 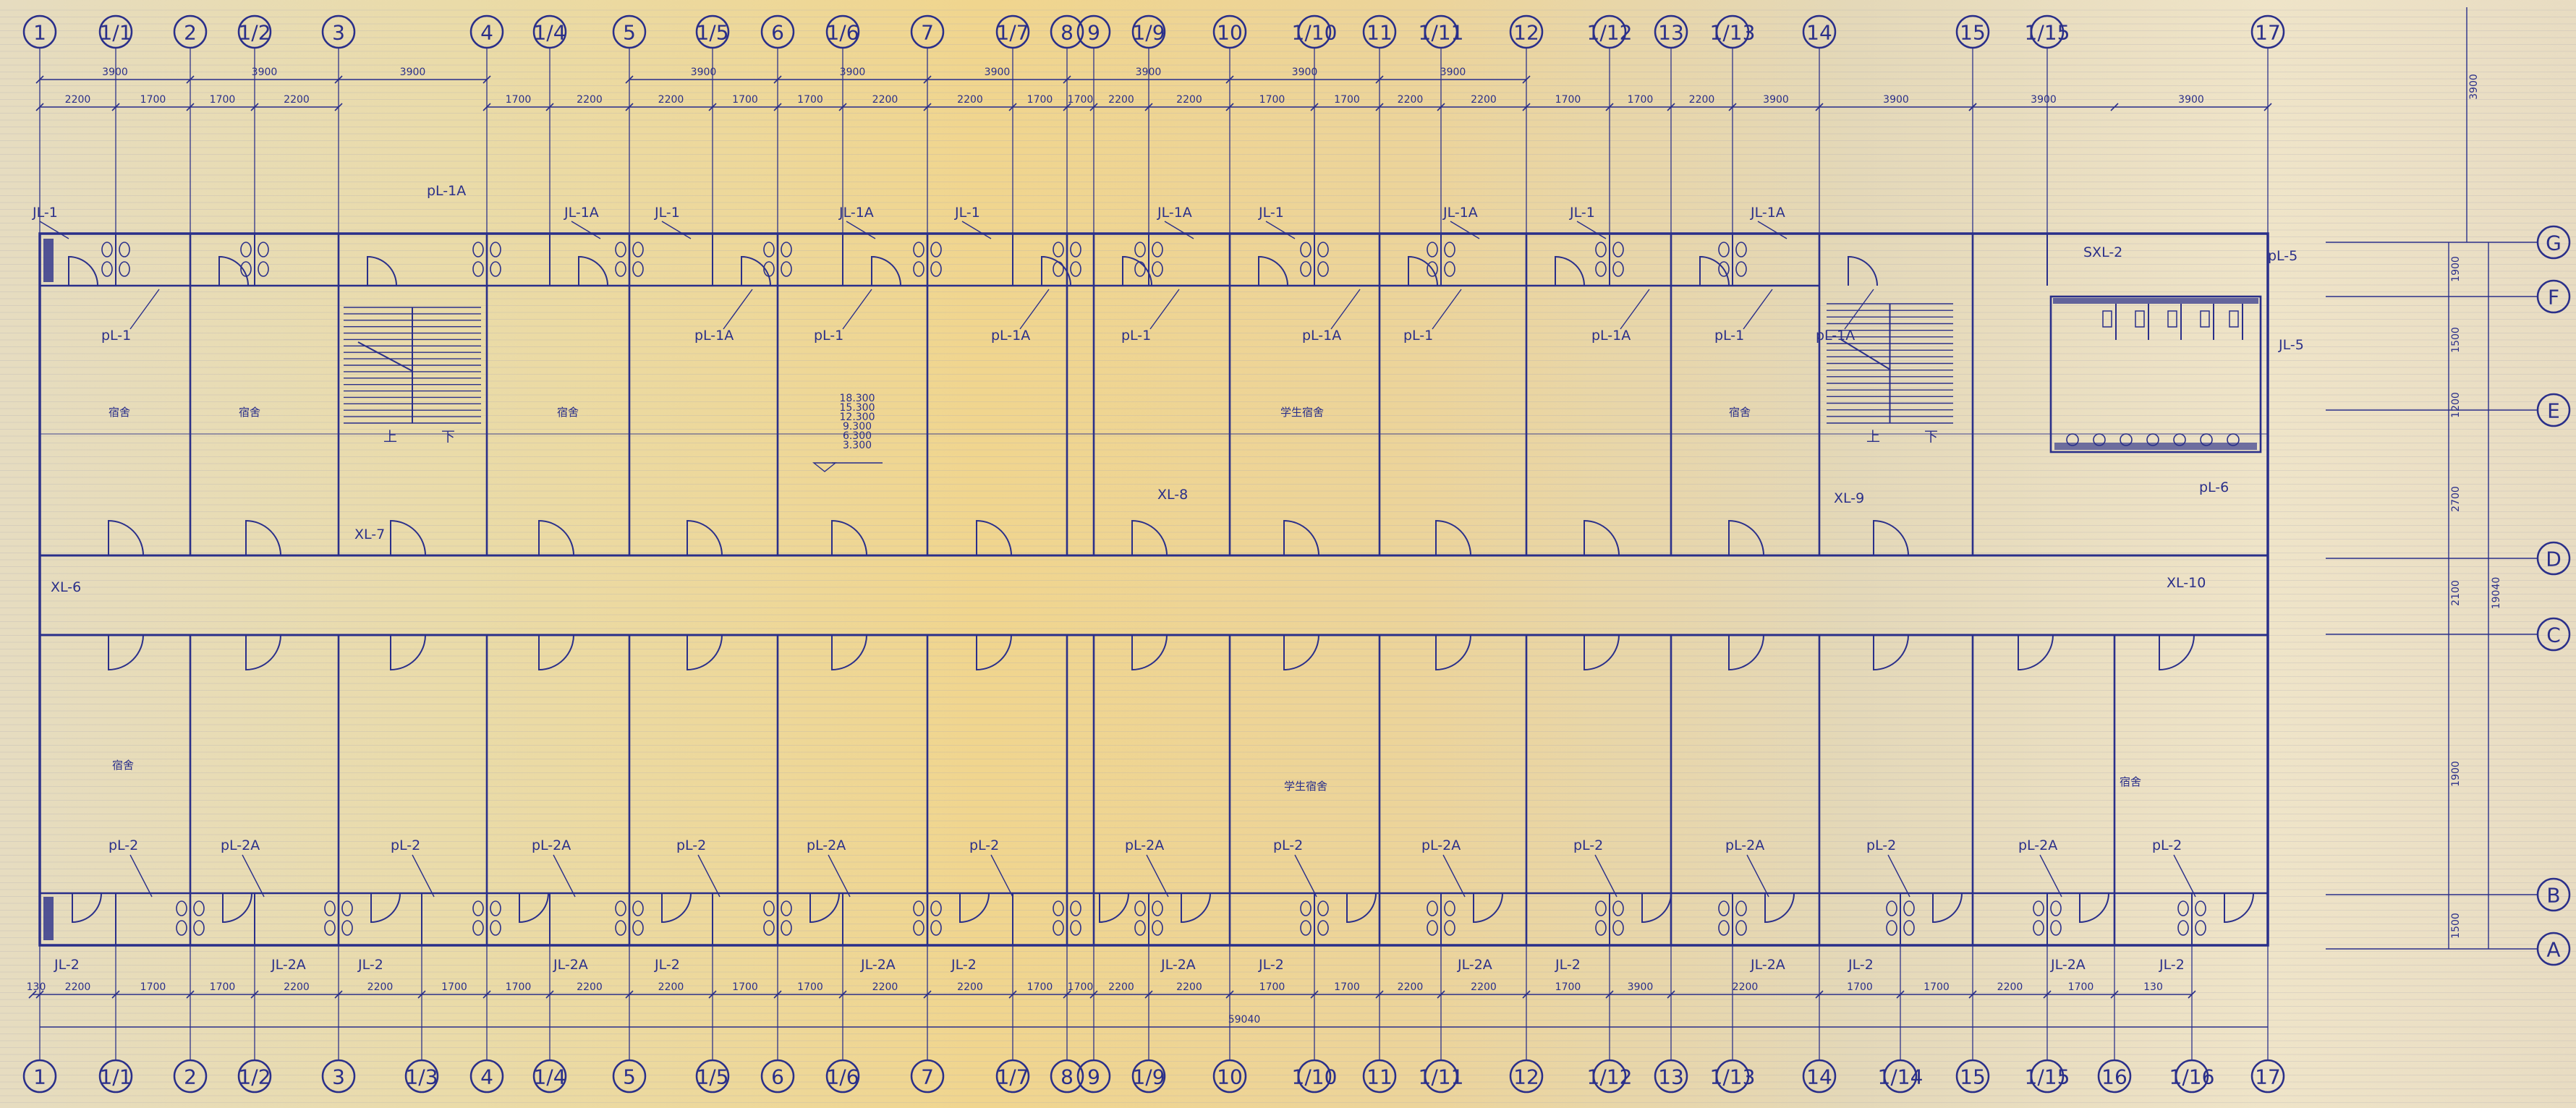 I want to click on tag-xl: XL-10, so click(x=2186, y=583).